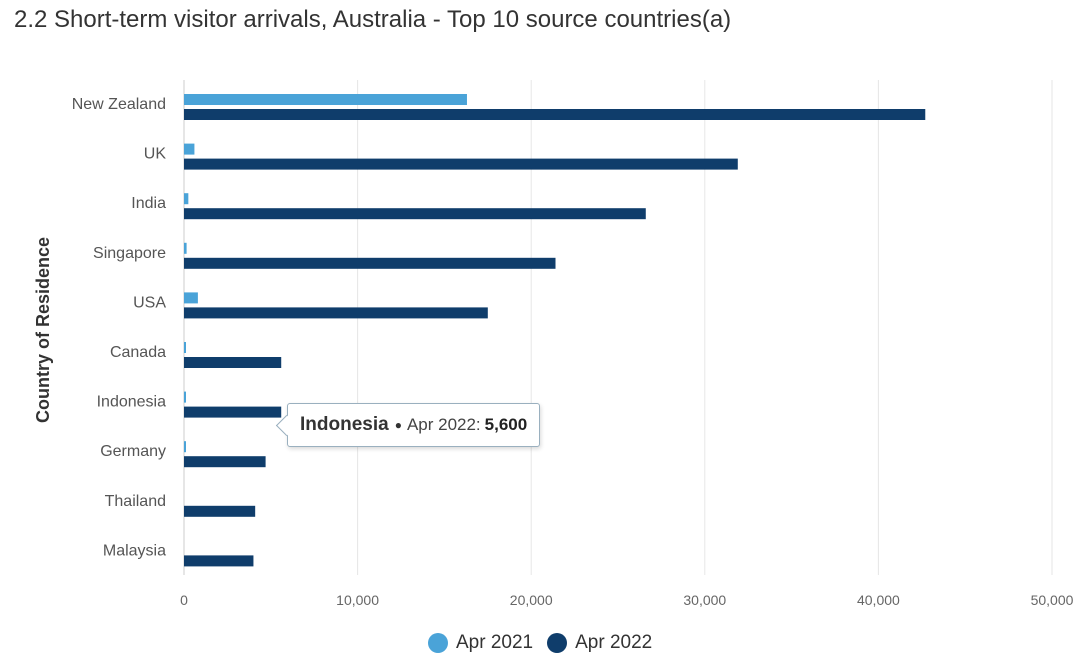 This screenshot has height=668, width=1080. I want to click on x-tick-label: 40,000, so click(878, 600).